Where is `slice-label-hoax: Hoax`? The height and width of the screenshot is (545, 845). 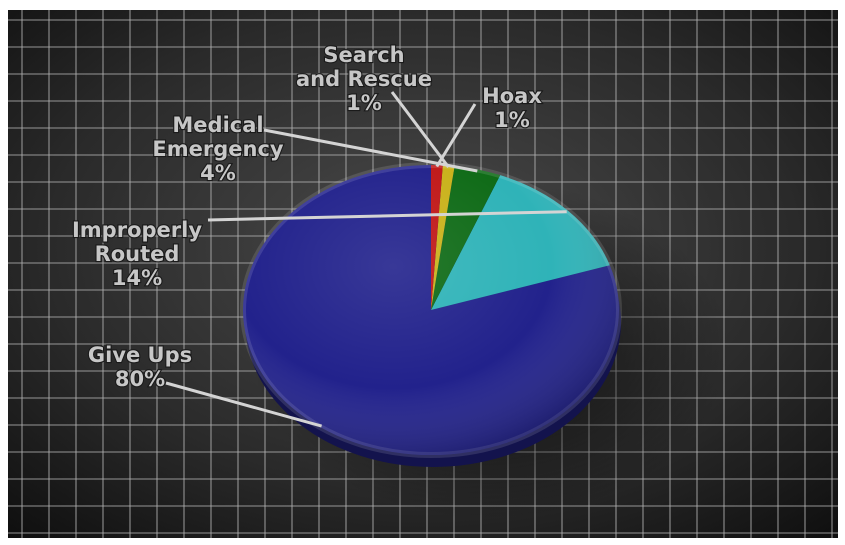 slice-label-hoax: Hoax is located at coordinates (512, 96).